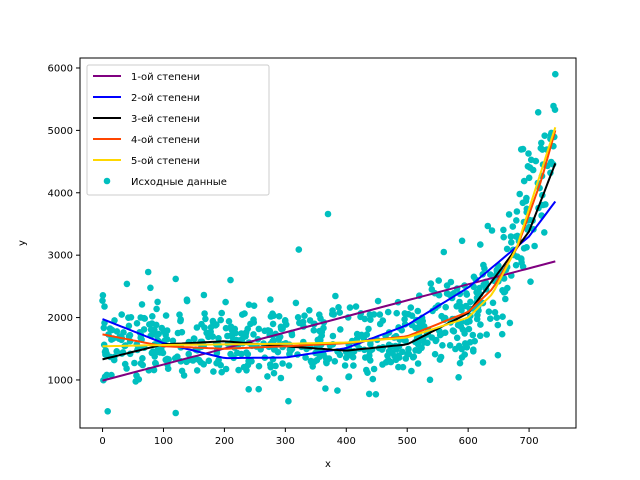 The width and height of the screenshot is (640, 480). Describe the element at coordinates (64, 224) in the screenshot. I see `y-axis-ticks: 1000 2000 3000 4000 5000 6000` at that location.